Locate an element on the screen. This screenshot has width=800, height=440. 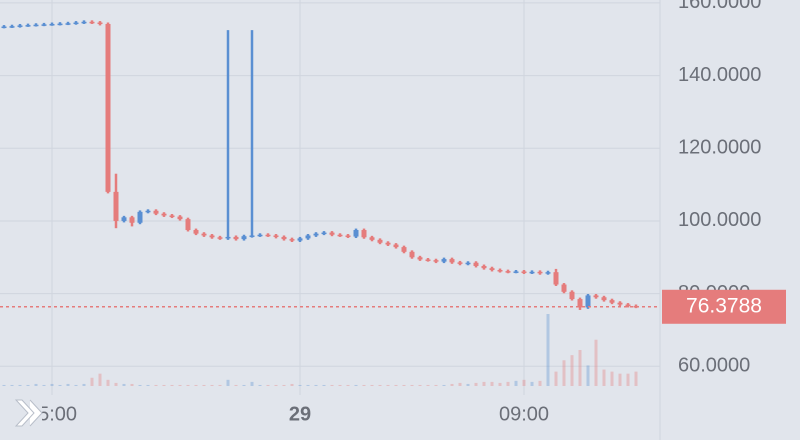
y-tick-label: 100.0000 is located at coordinates (719, 220).